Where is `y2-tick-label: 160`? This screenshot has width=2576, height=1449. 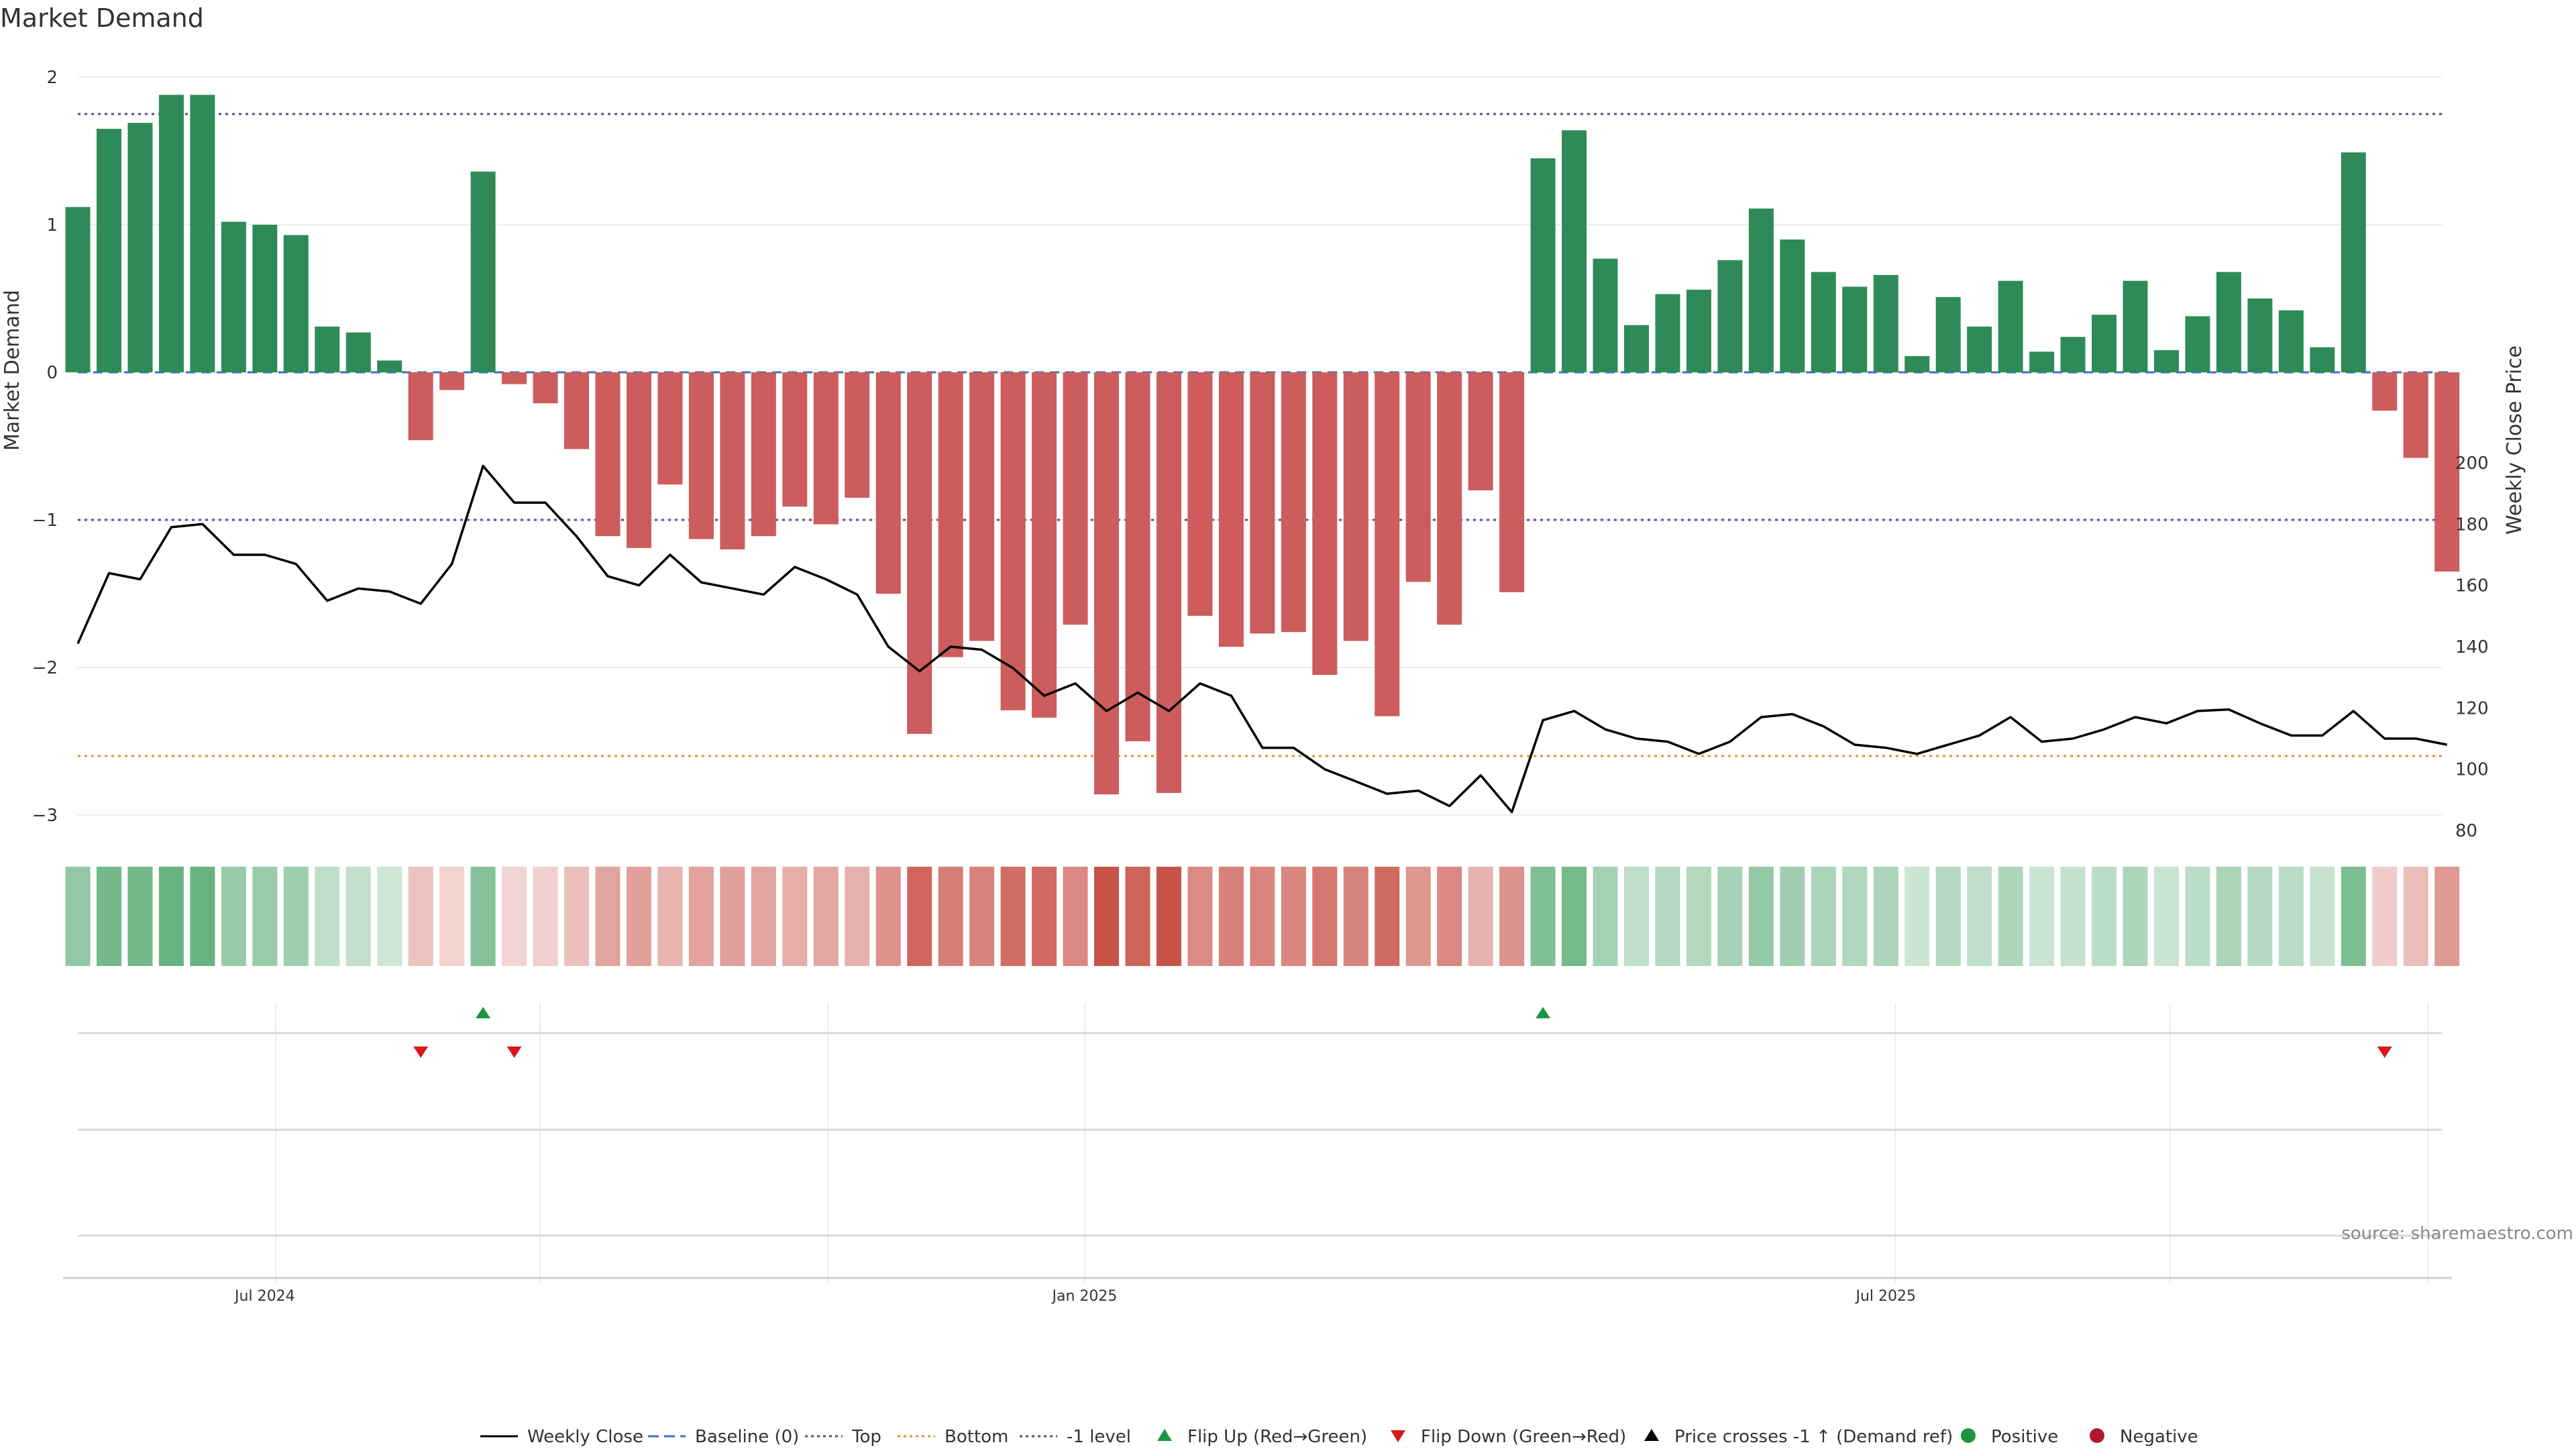 y2-tick-label: 160 is located at coordinates (2472, 586).